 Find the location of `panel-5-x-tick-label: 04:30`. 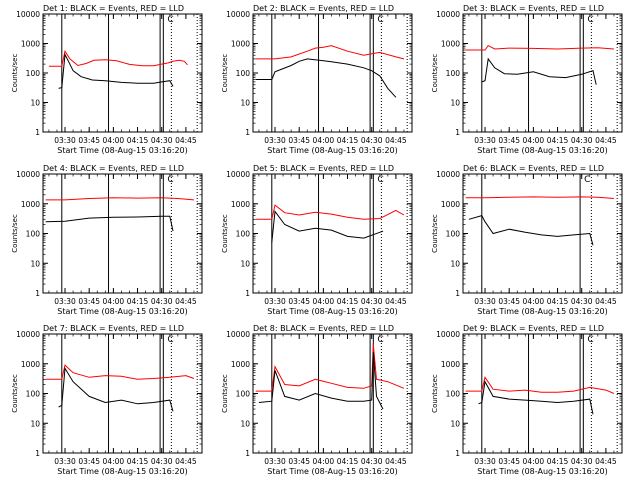

panel-5-x-tick-label: 04:30 is located at coordinates (372, 301).